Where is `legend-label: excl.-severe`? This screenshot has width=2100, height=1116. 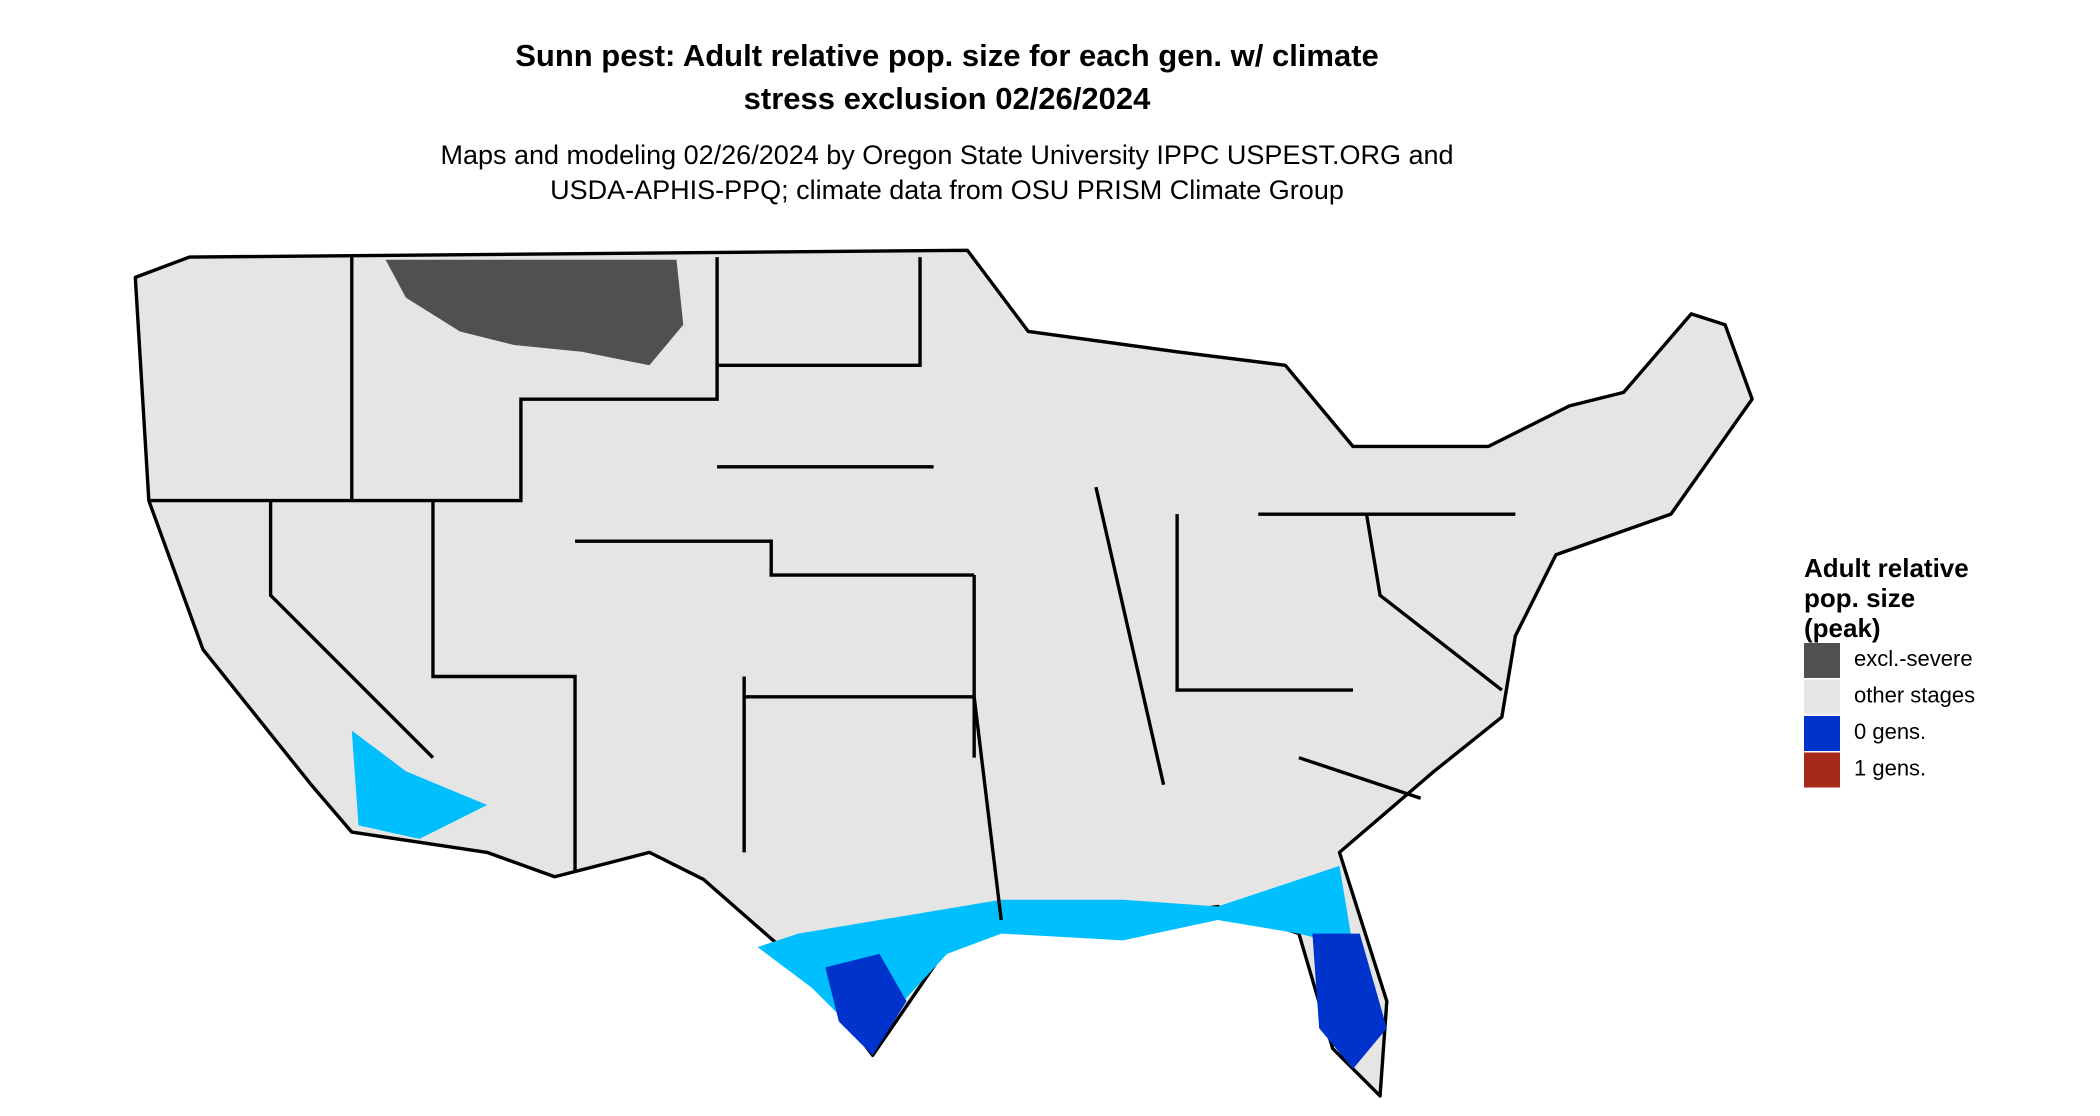
legend-label: excl.-severe is located at coordinates (1913, 658).